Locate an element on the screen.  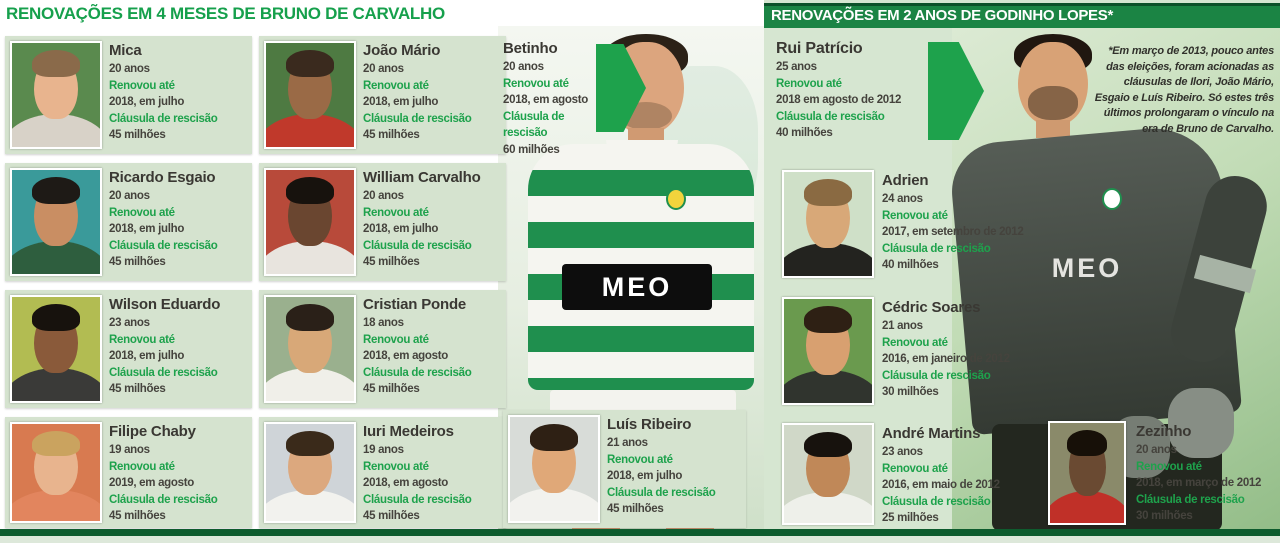
player-name: Cristian Ponde is located at coordinates (415, 304).